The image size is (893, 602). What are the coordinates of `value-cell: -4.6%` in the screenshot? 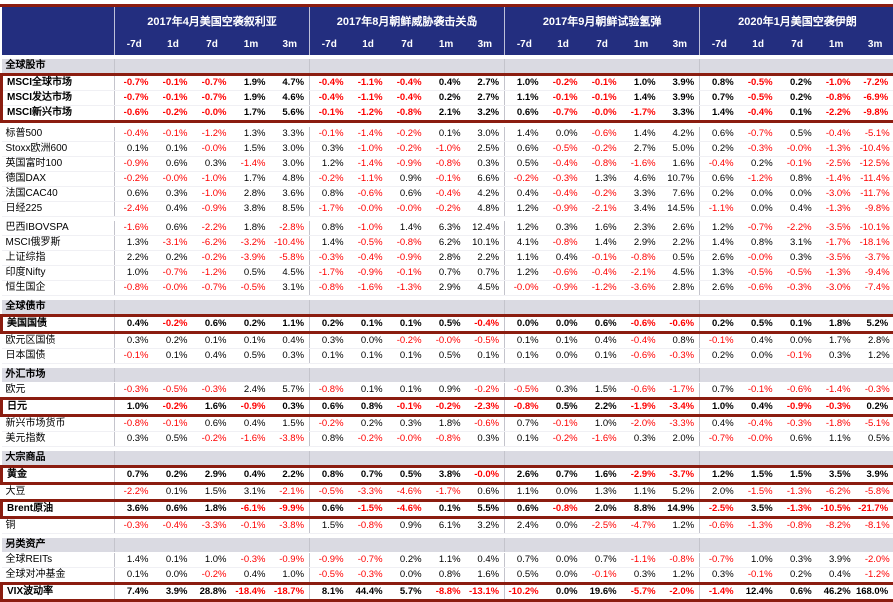 It's located at (407, 509).